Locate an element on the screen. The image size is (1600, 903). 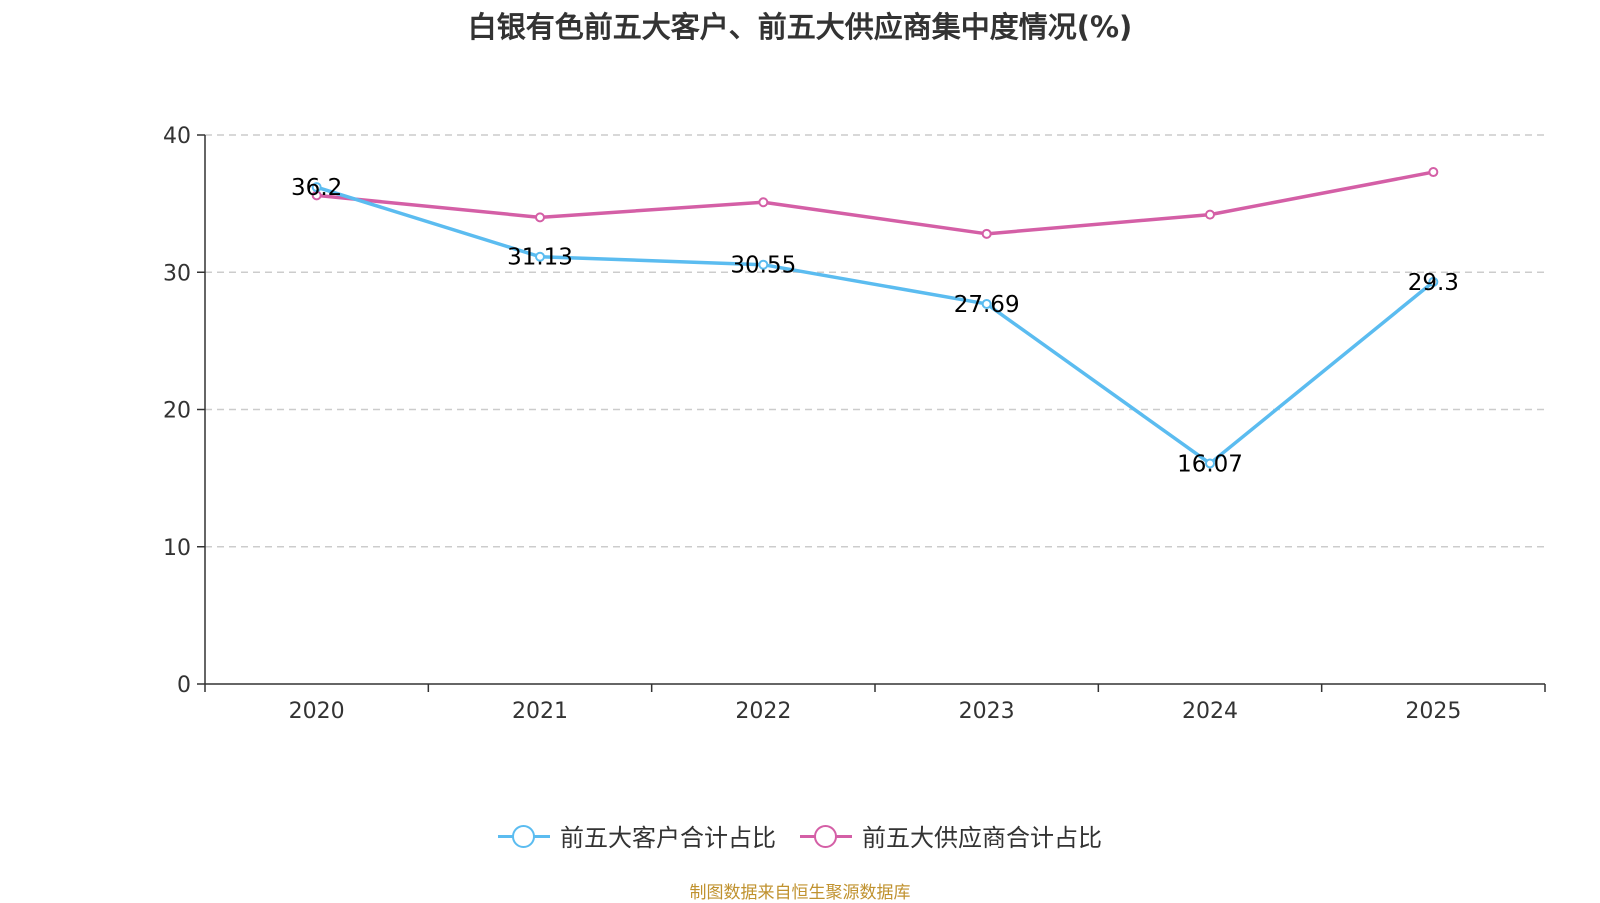
x-tick-label-2021: 2021 is located at coordinates (540, 711).